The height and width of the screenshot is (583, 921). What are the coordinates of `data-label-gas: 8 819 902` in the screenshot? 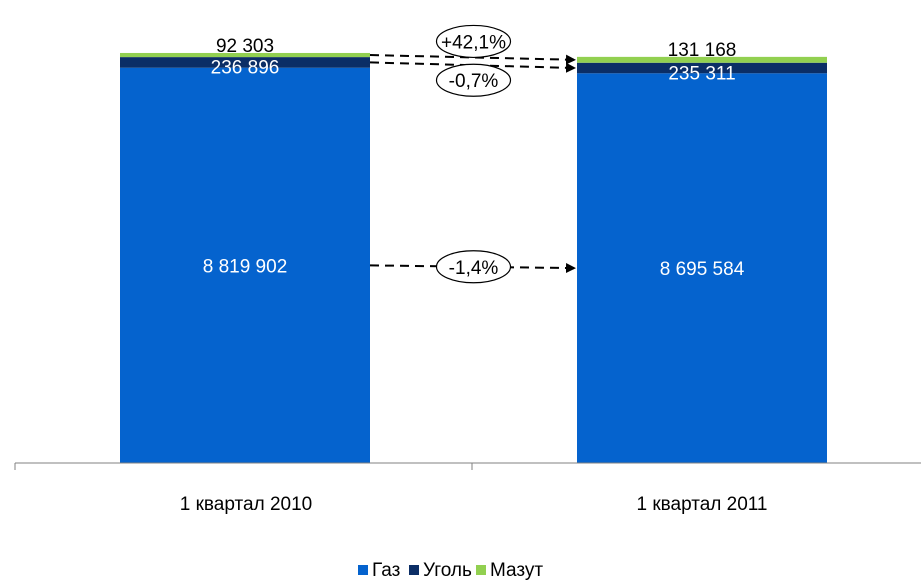 It's located at (245, 266).